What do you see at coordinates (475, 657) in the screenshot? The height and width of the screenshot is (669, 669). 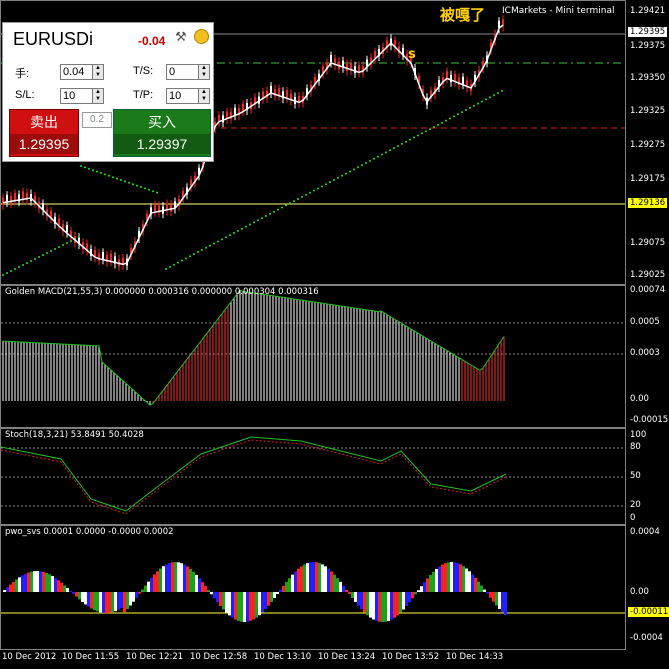 I see `time-tick: 10 Dec 14:33` at bounding box center [475, 657].